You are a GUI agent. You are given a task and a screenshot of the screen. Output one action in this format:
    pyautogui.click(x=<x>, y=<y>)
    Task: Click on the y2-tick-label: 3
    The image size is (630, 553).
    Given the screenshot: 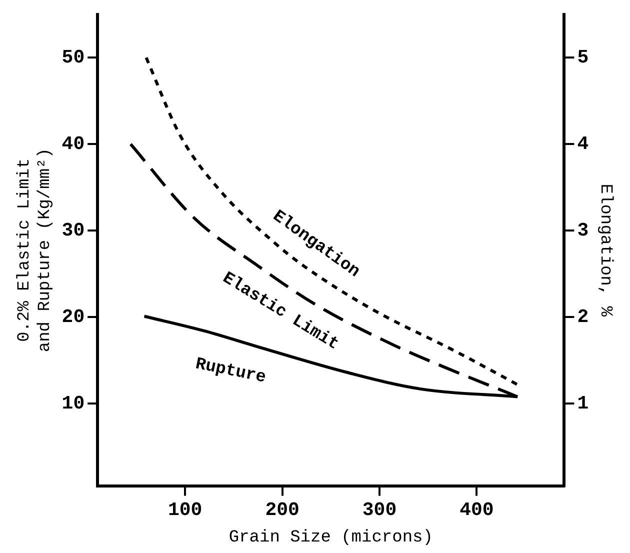 What is the action you would take?
    pyautogui.click(x=583, y=230)
    